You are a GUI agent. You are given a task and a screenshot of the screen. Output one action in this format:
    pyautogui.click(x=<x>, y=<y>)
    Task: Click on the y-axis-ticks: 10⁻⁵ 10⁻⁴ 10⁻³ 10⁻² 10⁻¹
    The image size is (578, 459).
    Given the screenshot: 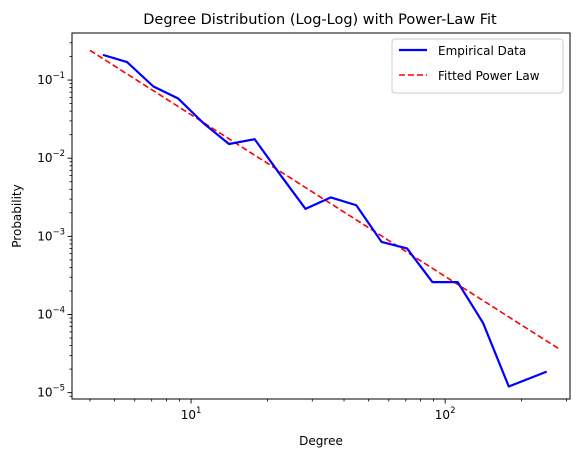 What is the action you would take?
    pyautogui.click(x=54, y=221)
    